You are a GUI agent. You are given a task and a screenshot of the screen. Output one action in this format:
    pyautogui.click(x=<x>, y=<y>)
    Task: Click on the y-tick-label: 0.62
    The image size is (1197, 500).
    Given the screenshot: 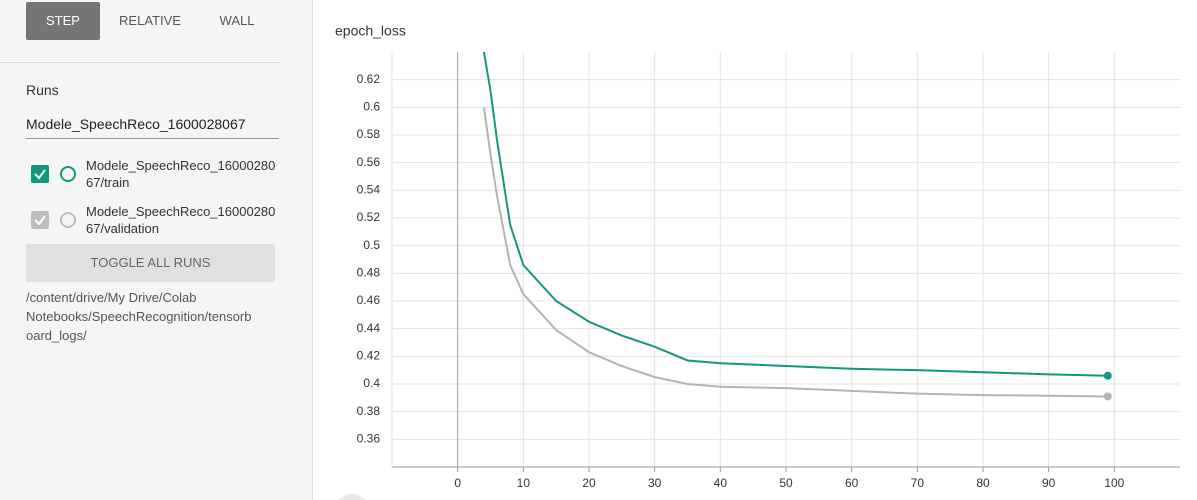 What is the action you would take?
    pyautogui.click(x=369, y=79)
    